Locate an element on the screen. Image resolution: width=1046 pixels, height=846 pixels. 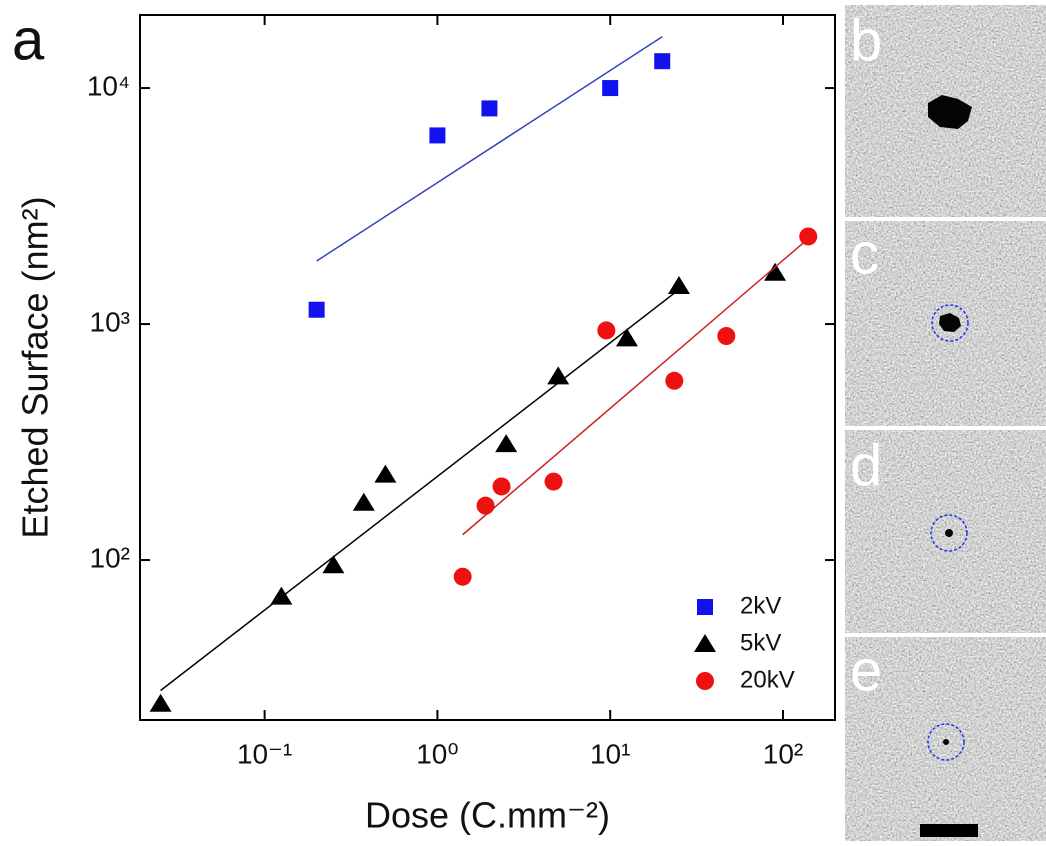
x-tick-label: 10⁻¹ is located at coordinates (264, 753).